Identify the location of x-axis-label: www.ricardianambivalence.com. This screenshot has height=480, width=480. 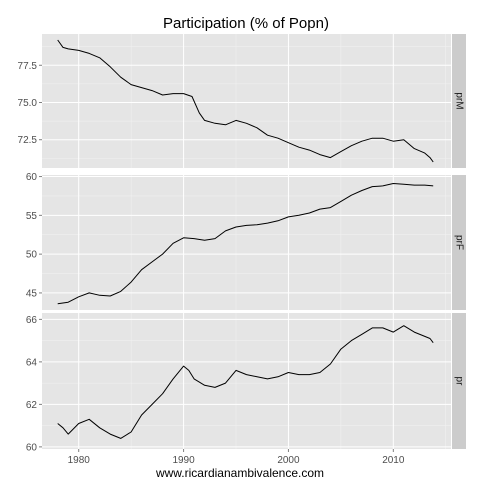
(239, 473).